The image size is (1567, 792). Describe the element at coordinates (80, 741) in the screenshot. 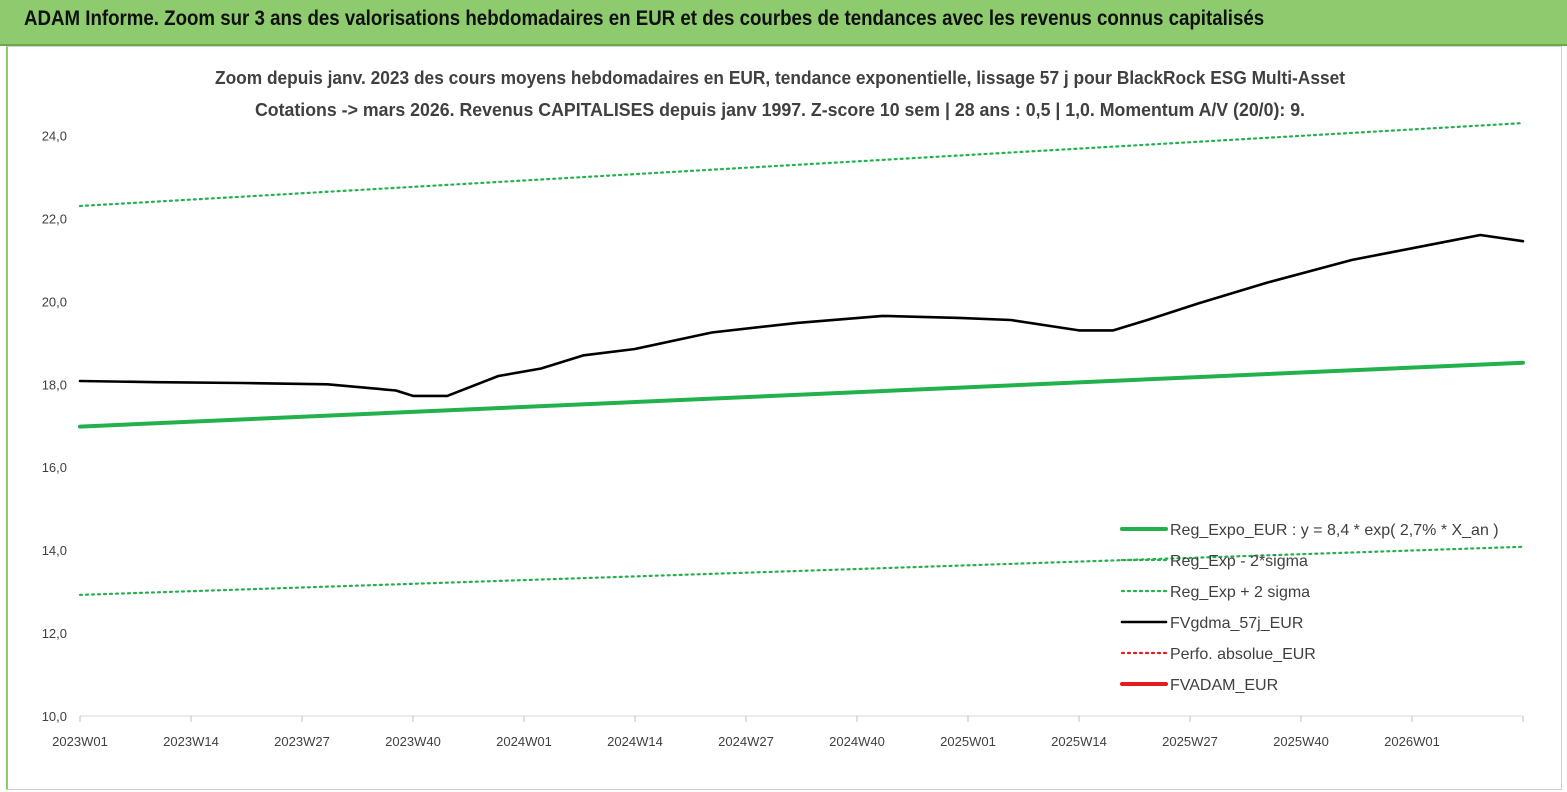

I see `x-tick-label: 2023W01` at that location.